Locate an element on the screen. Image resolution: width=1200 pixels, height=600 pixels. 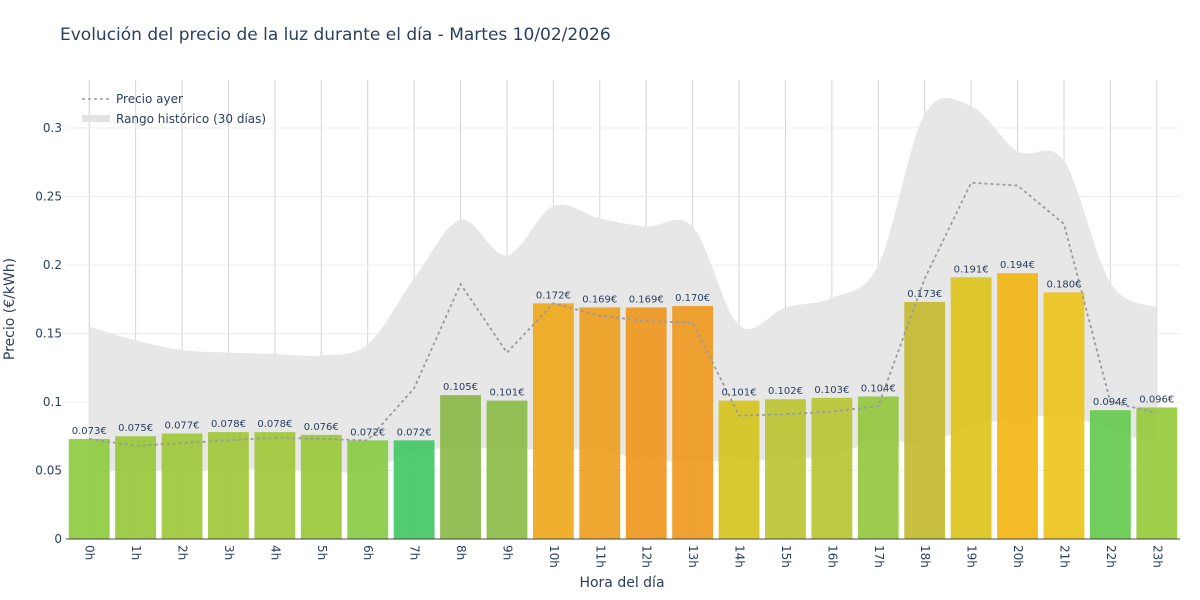
x-tick-label-12h: 12h is located at coordinates (647, 556).